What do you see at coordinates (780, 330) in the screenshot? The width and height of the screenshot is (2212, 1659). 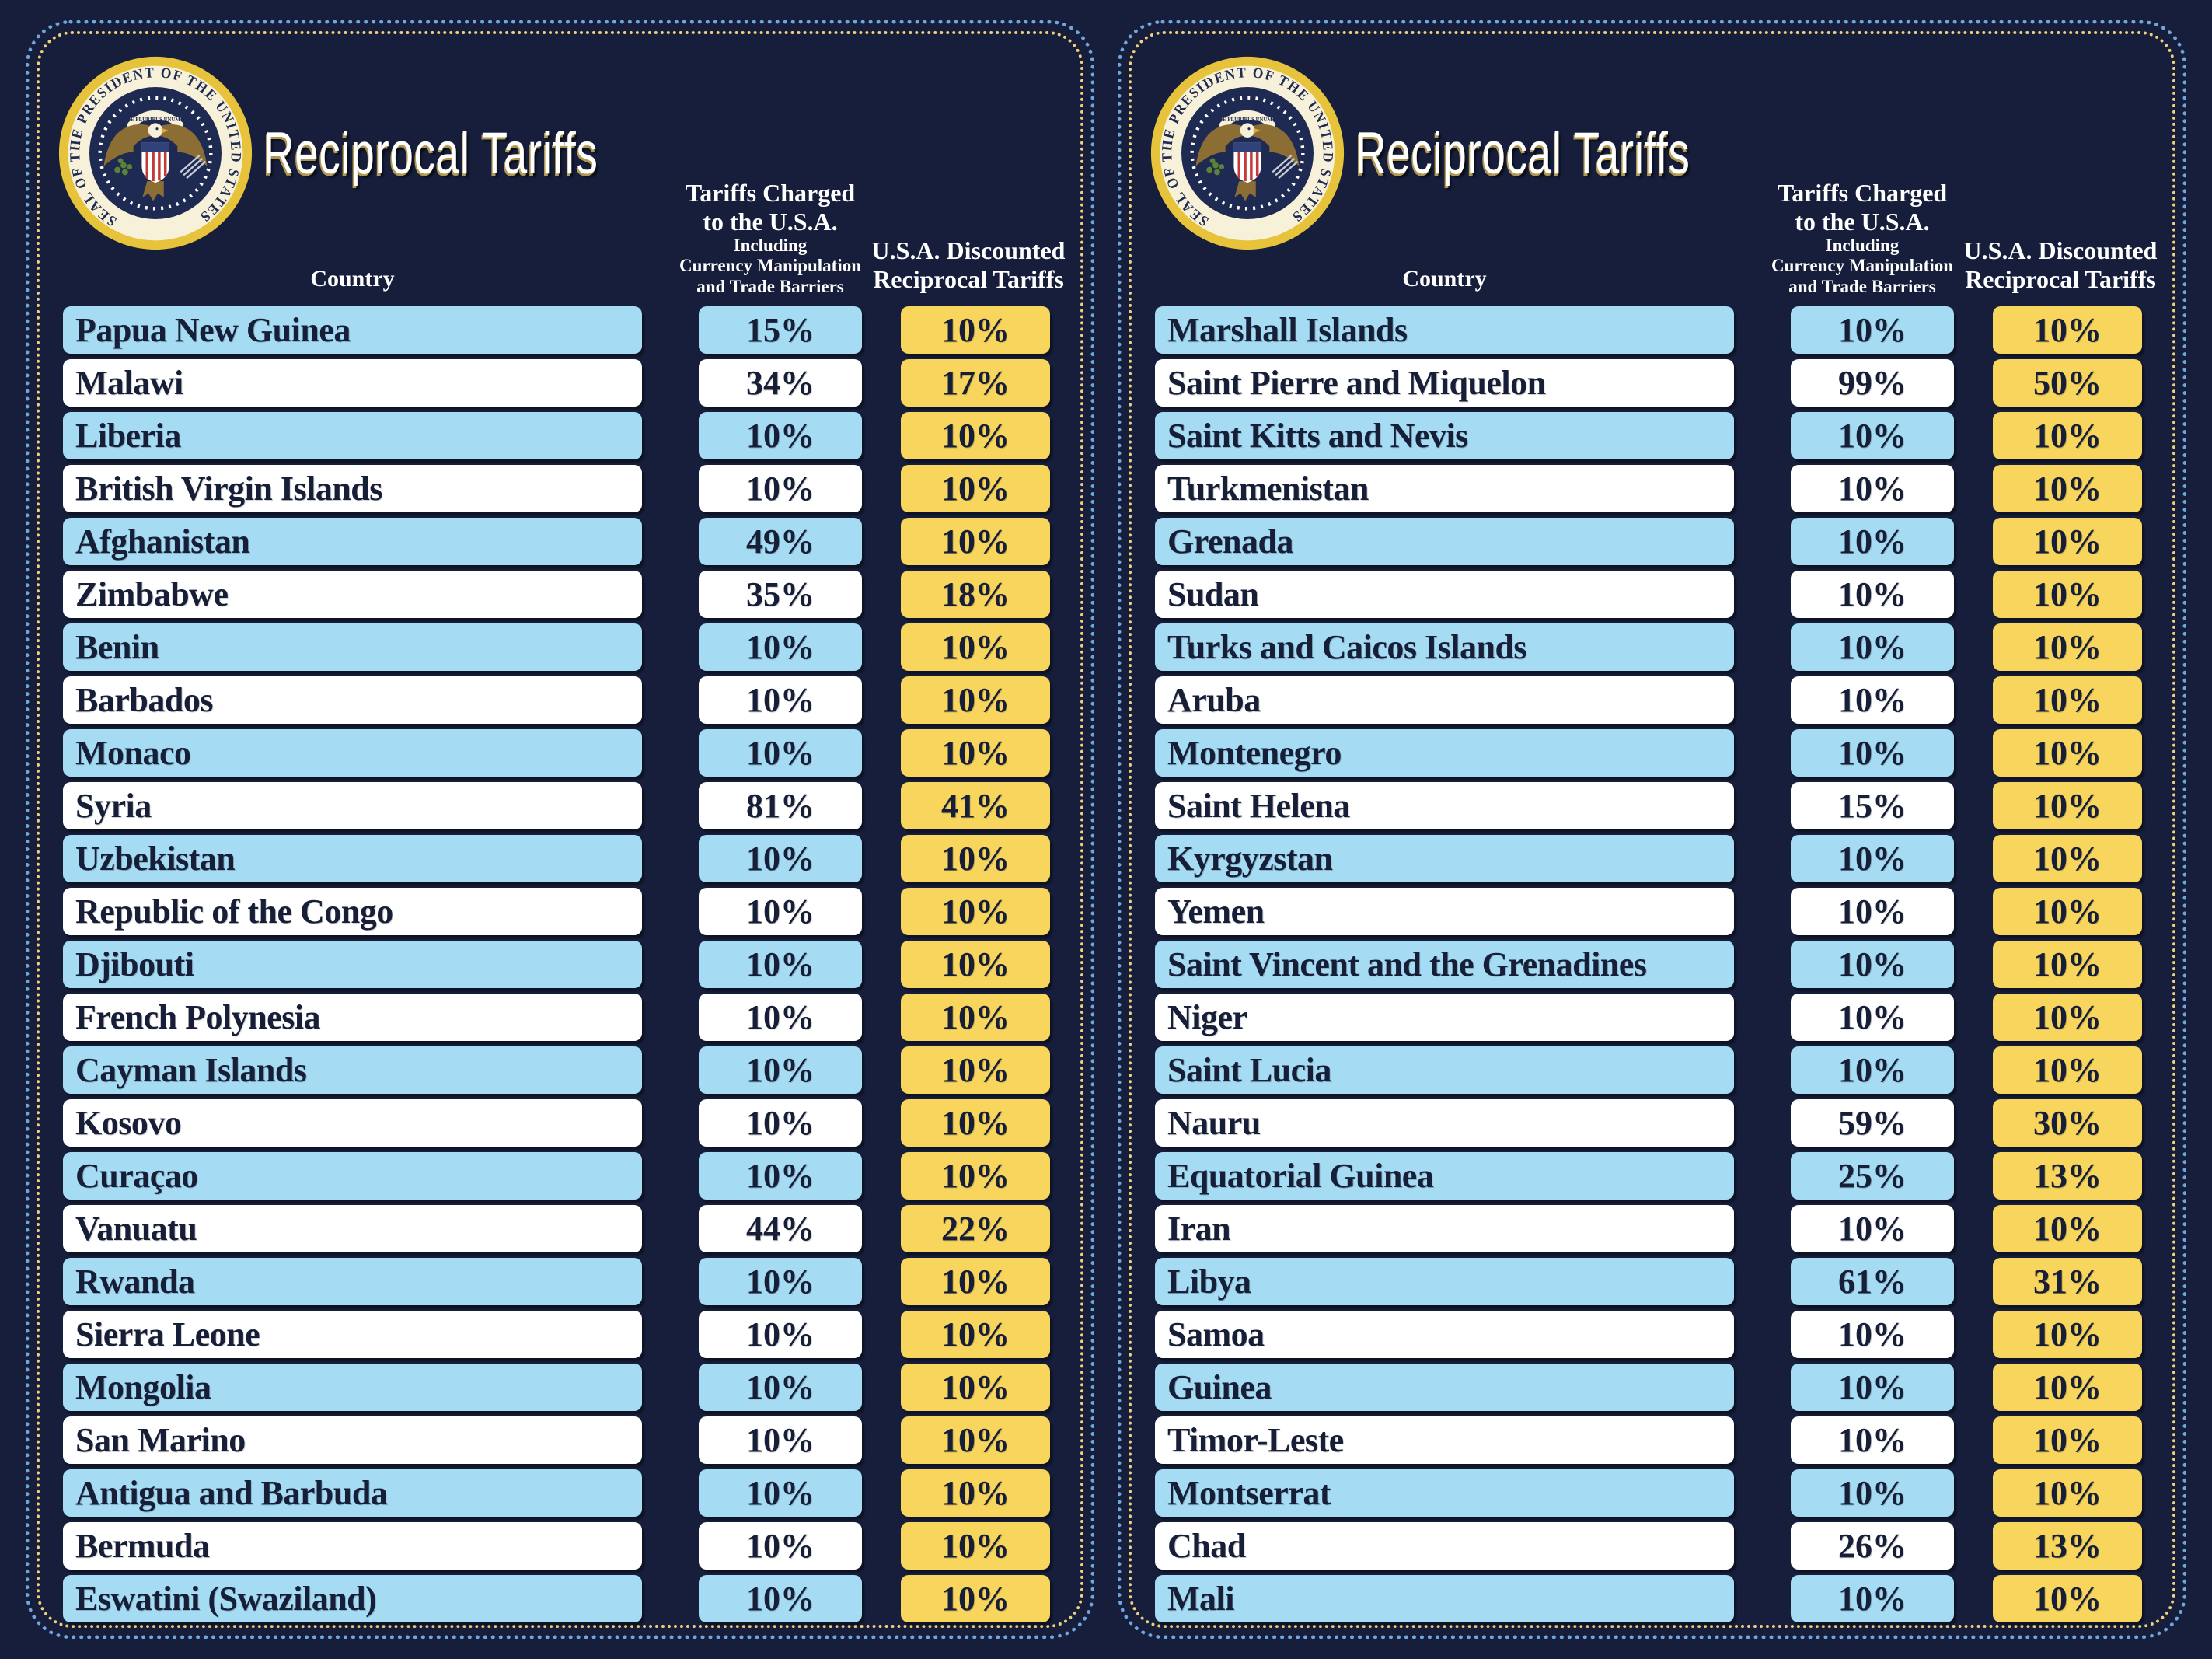 I see `charged-tariff-cell: 15%` at bounding box center [780, 330].